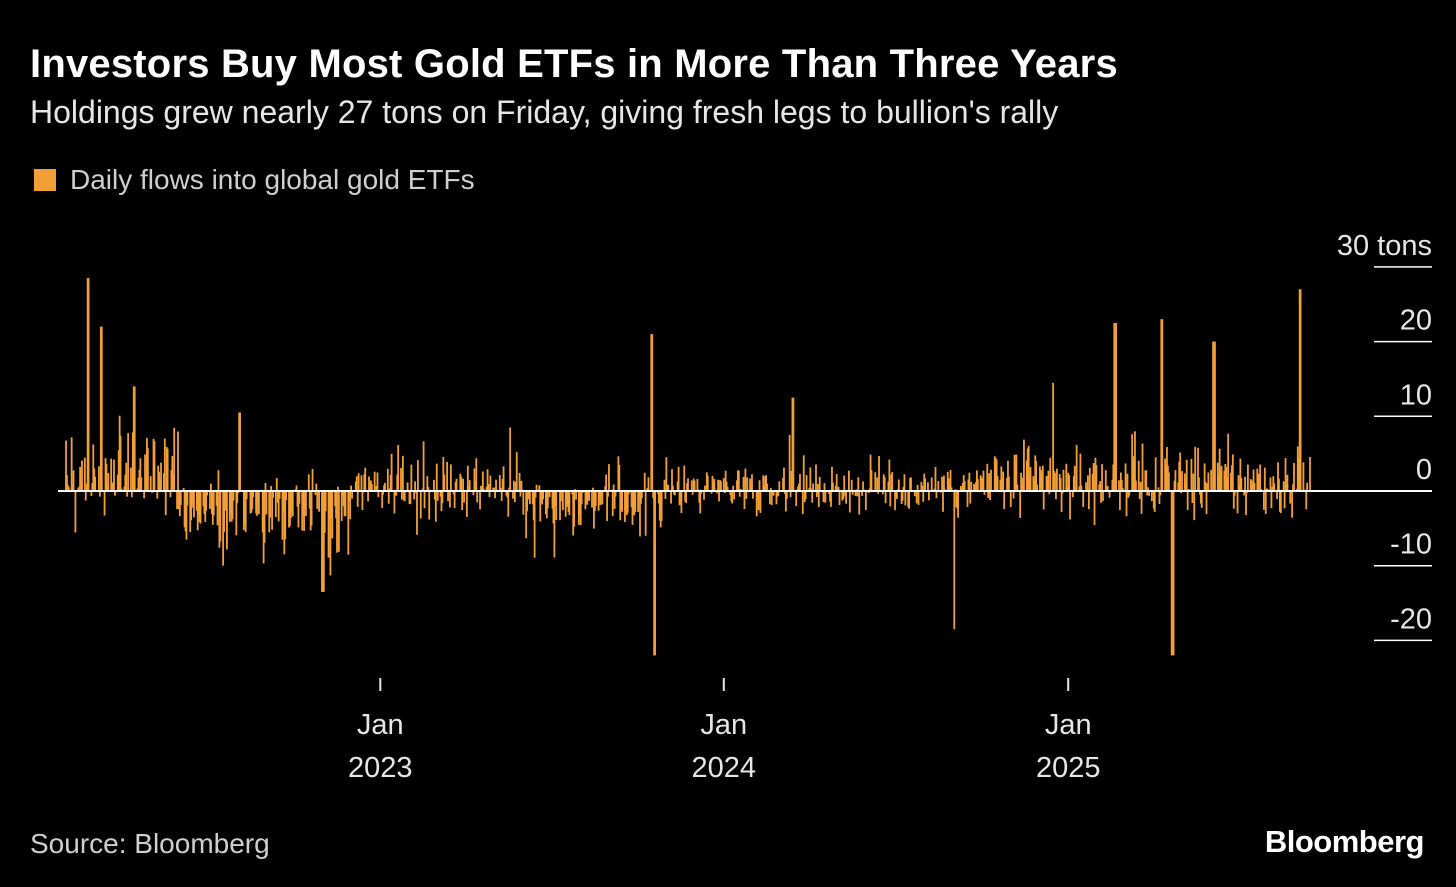 The image size is (1456, 887). Describe the element at coordinates (1344, 841) in the screenshot. I see `bloomberg-logo: Bloomberg` at that location.